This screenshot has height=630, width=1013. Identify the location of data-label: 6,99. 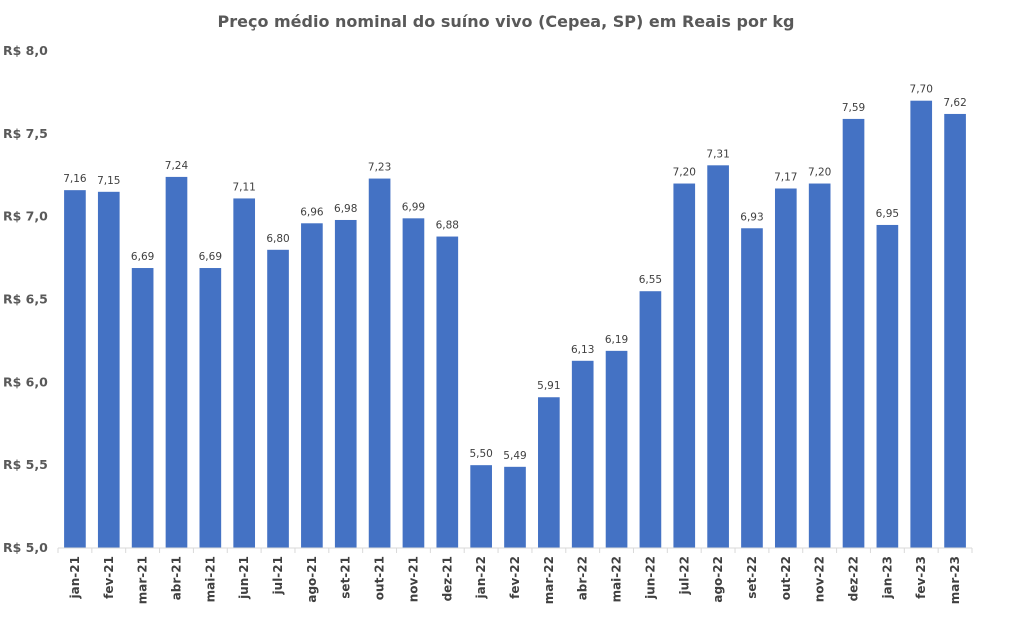
(413, 207).